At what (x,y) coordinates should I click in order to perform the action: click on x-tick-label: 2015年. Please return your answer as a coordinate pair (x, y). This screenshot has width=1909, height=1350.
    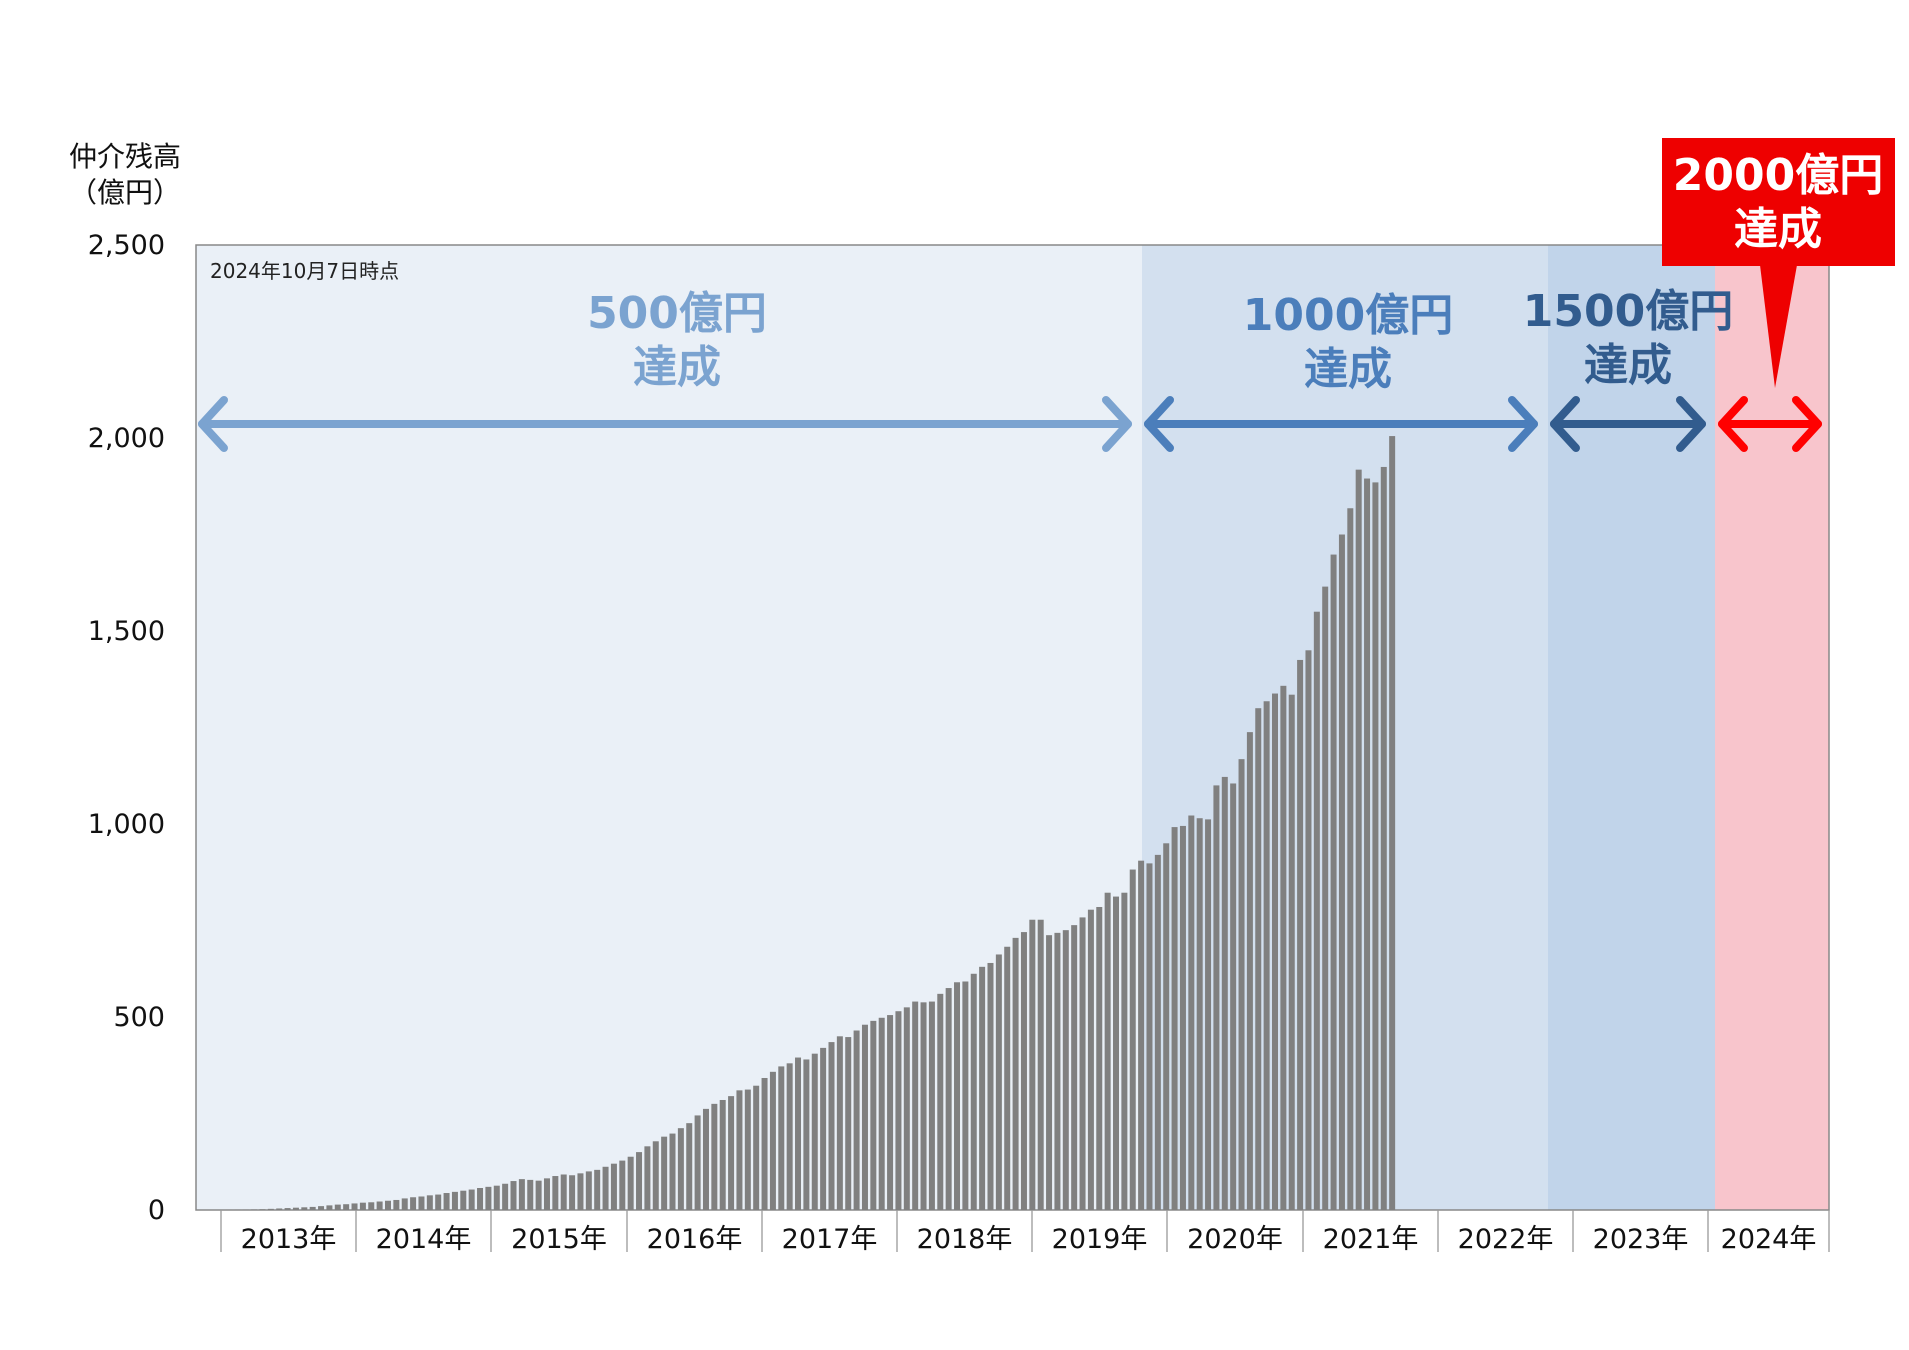
    Looking at the image, I should click on (559, 1239).